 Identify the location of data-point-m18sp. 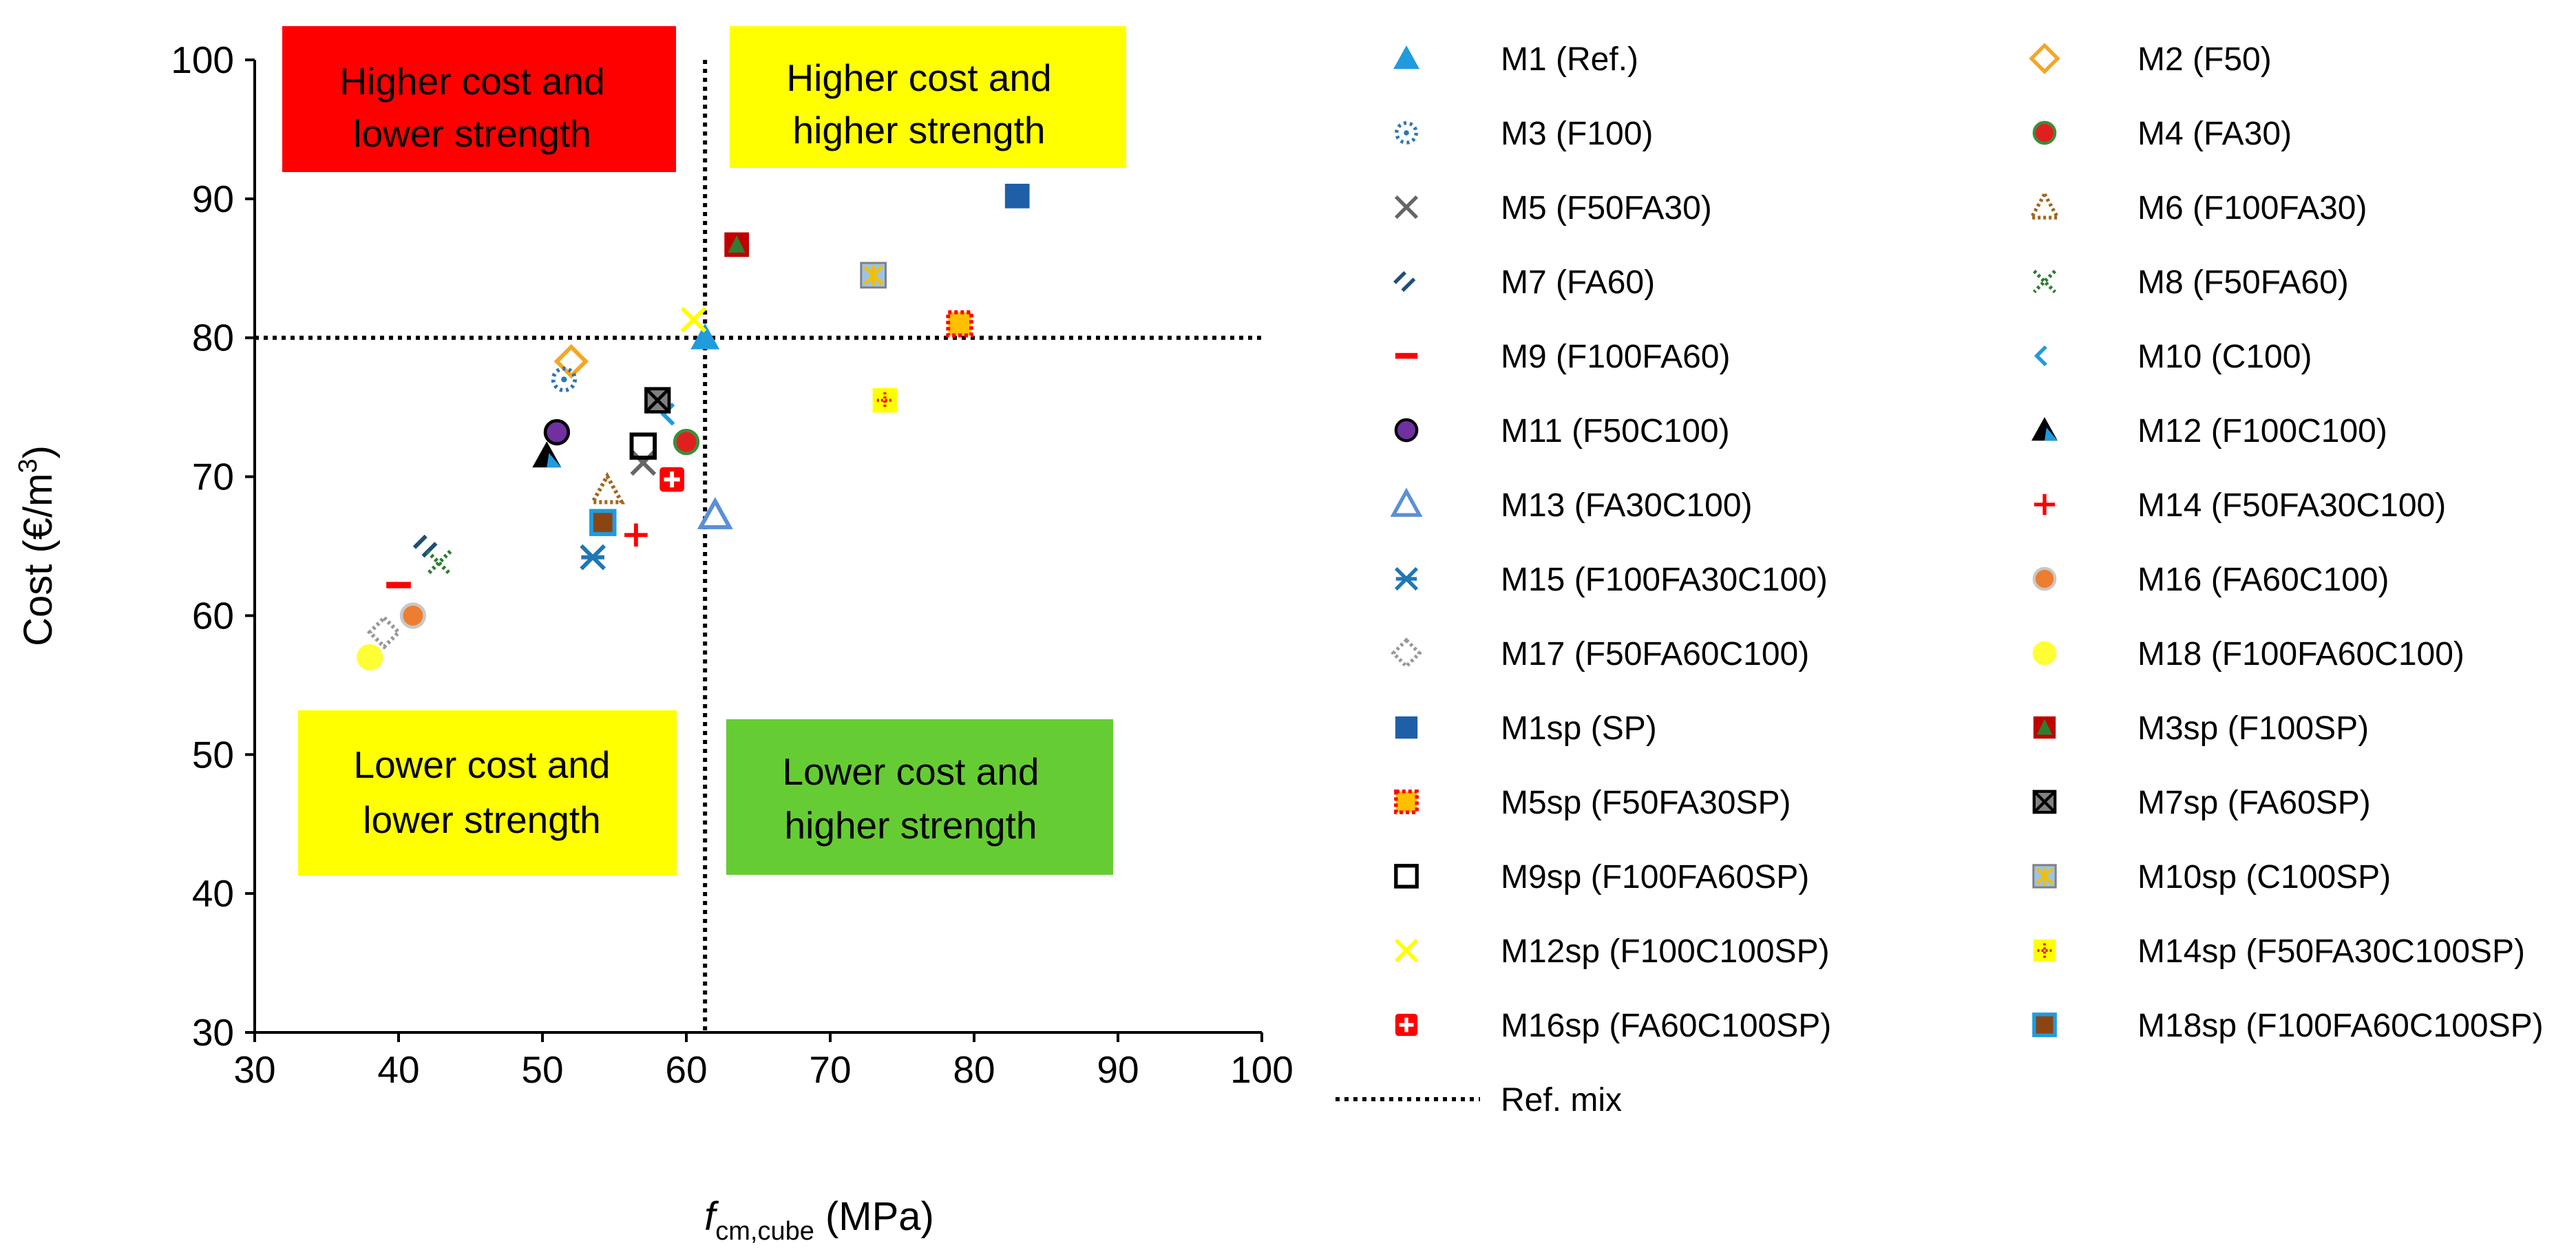
(603, 522).